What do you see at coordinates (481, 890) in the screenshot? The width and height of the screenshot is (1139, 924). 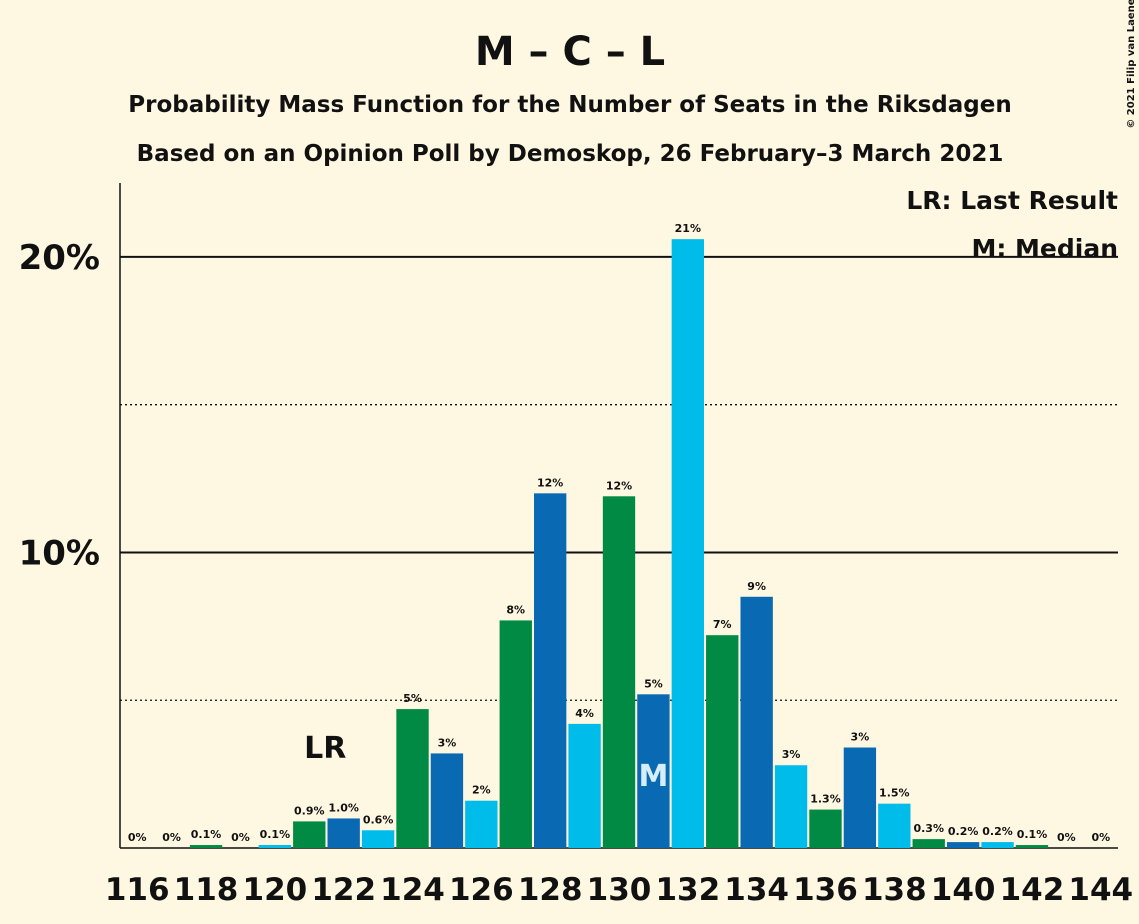 I see `x-tick-label: 126` at bounding box center [481, 890].